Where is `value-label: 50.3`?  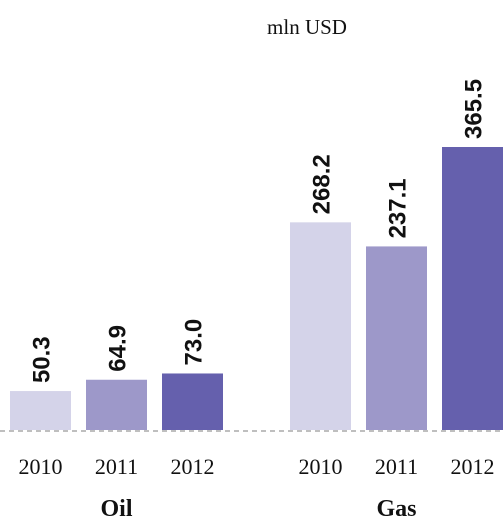 value-label: 50.3 is located at coordinates (42, 359).